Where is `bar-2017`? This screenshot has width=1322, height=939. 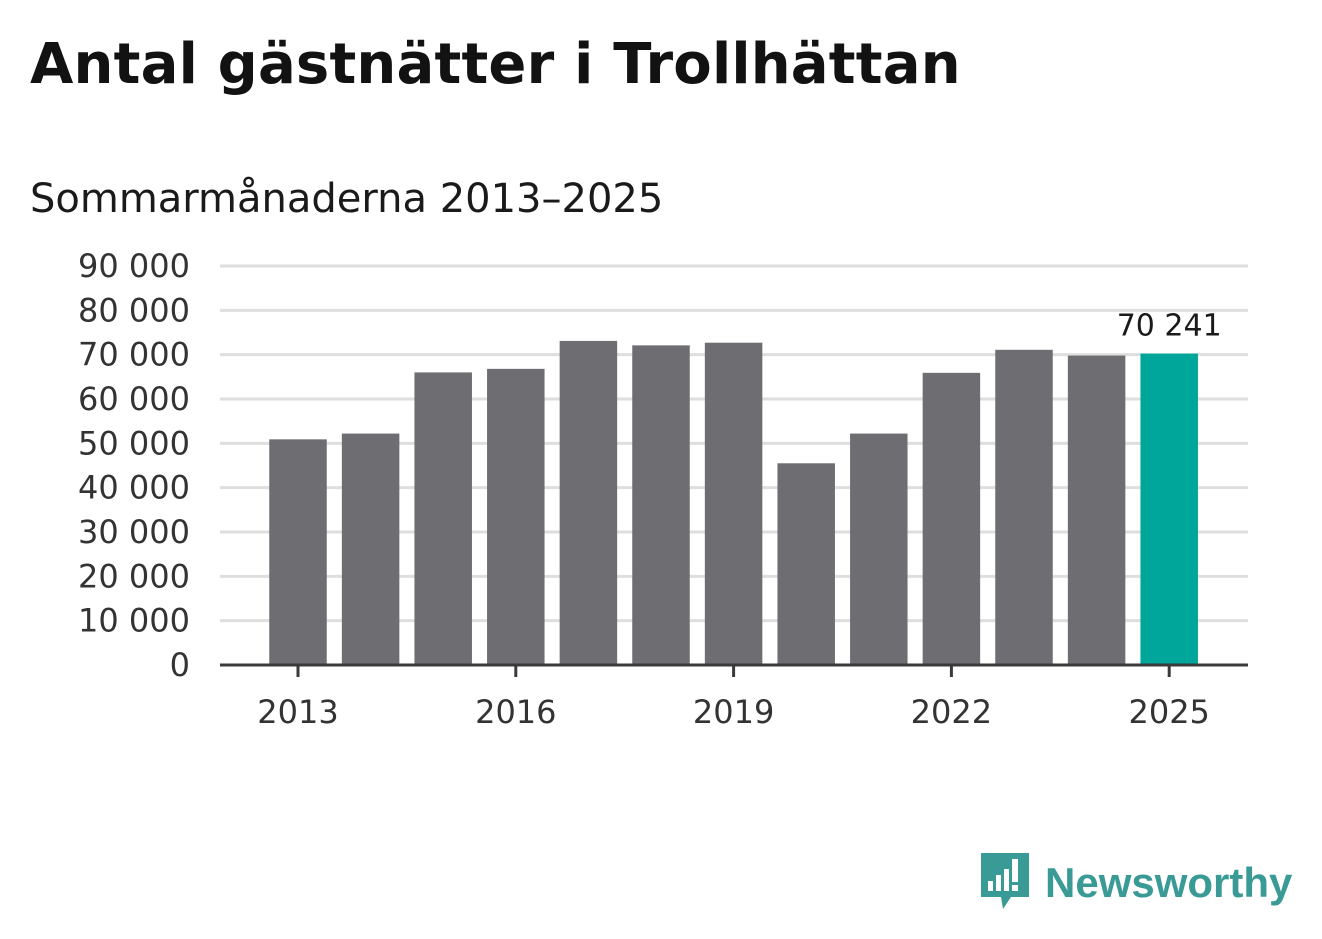 bar-2017 is located at coordinates (588, 502).